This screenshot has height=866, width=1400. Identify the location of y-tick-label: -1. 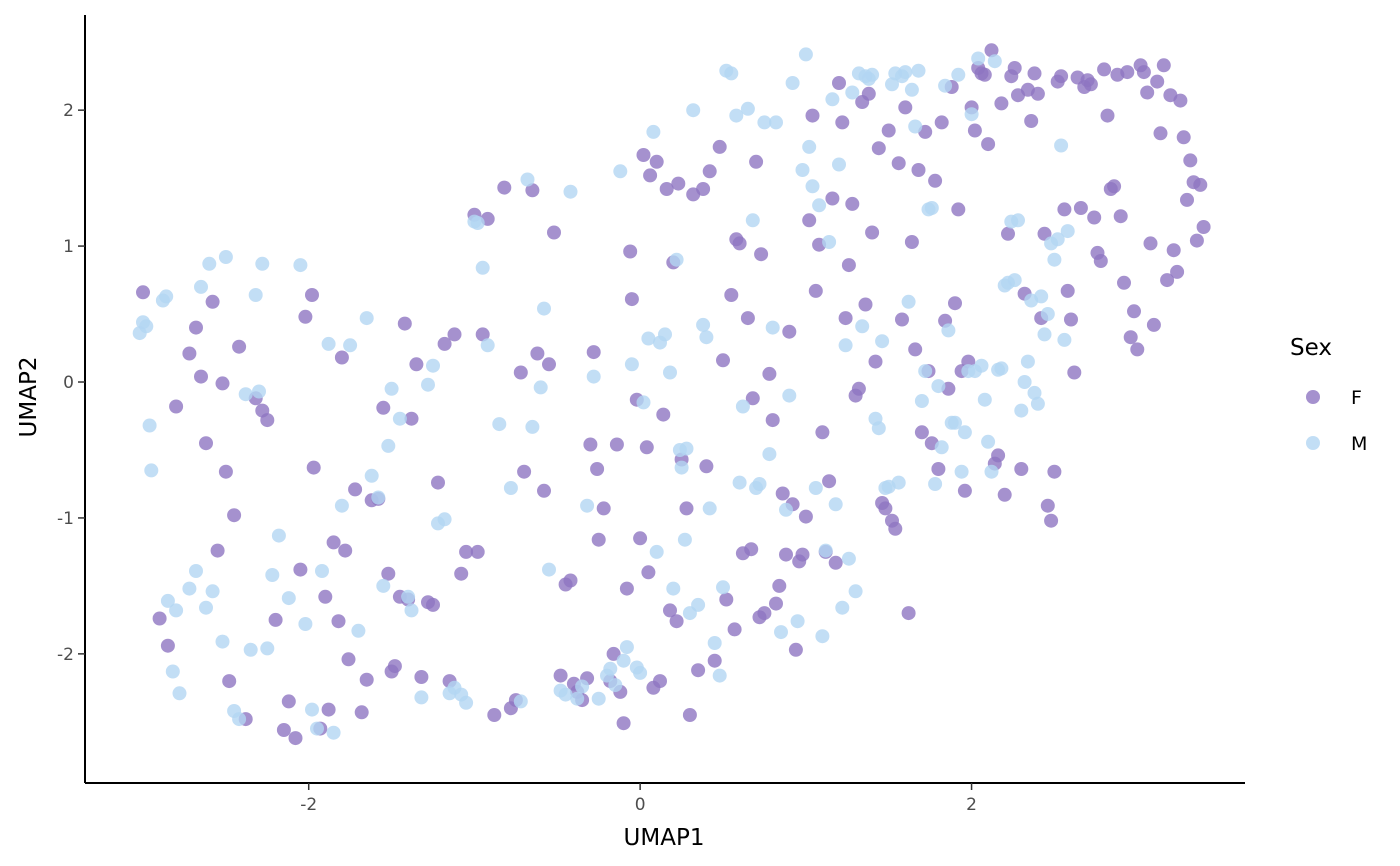
(65, 519).